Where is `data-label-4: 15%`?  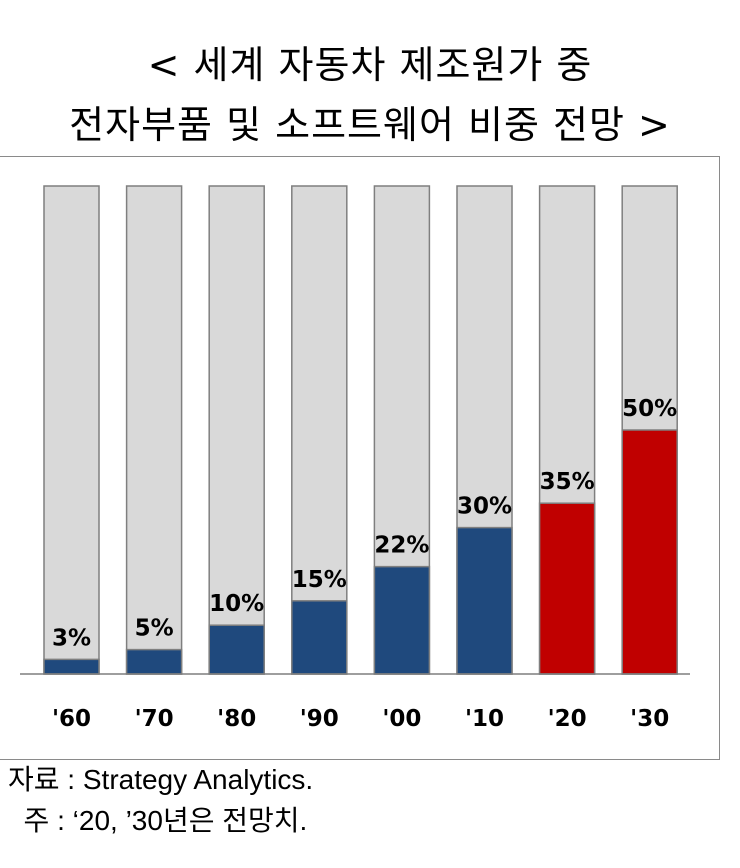
data-label-4: 15% is located at coordinates (319, 580).